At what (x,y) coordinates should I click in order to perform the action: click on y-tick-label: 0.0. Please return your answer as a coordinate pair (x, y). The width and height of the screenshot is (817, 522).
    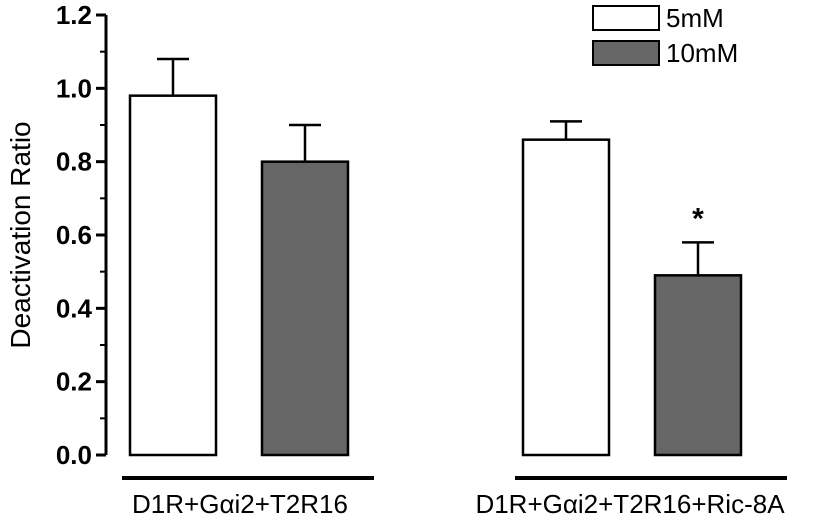
    Looking at the image, I should click on (74, 455).